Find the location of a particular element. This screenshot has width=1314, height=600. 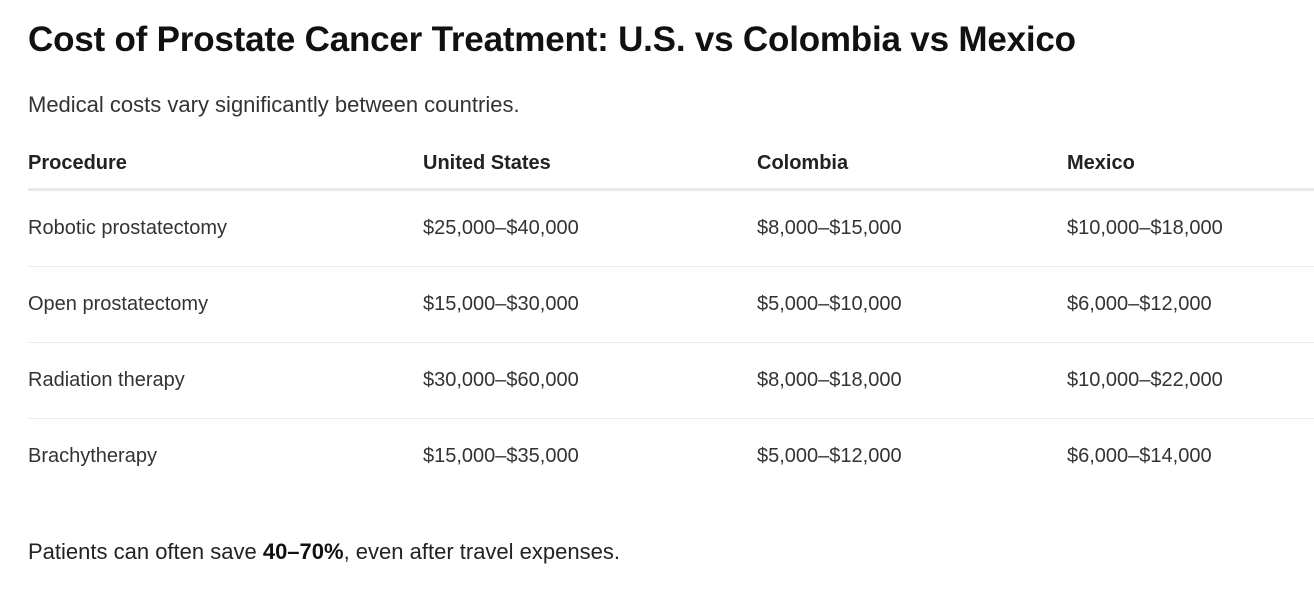

cost-cell: $10,000–$18,000 is located at coordinates (1190, 228).